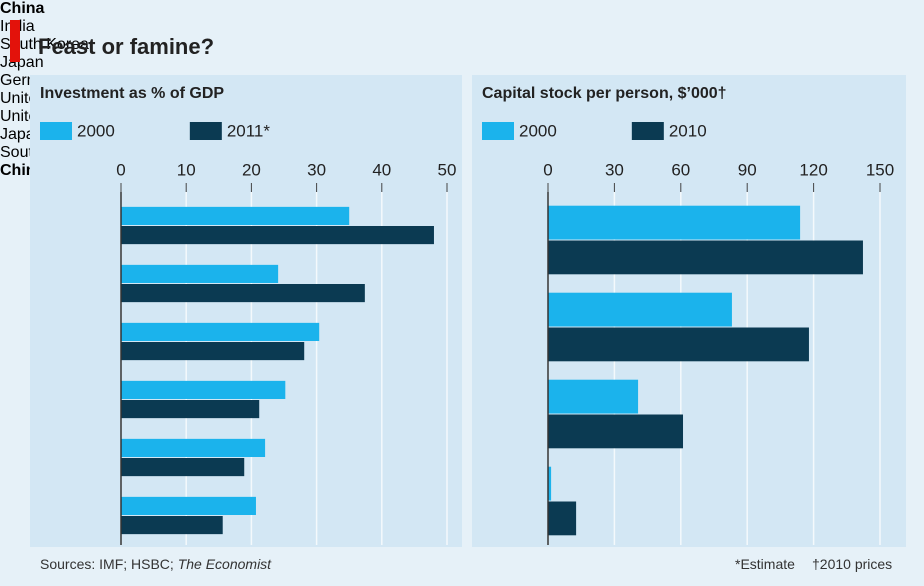 Image resolution: width=924 pixels, height=586 pixels. I want to click on legend-label: 2010, so click(688, 130).